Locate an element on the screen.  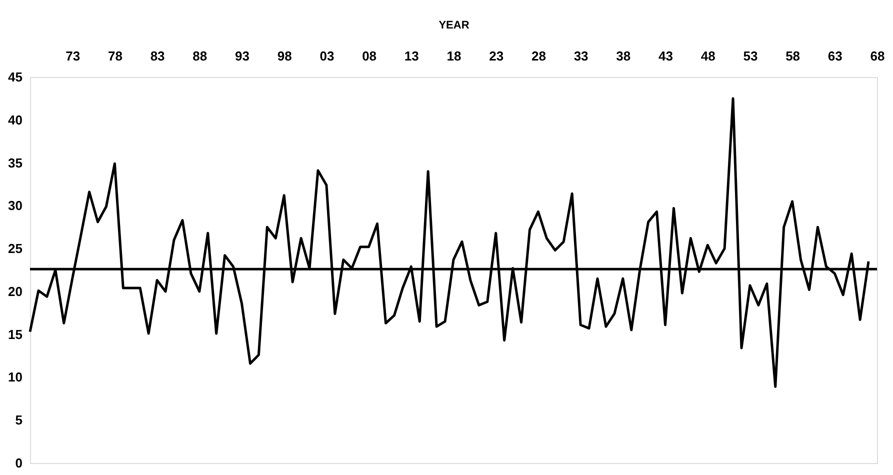
y-tick-label: 10 is located at coordinates (15, 377).